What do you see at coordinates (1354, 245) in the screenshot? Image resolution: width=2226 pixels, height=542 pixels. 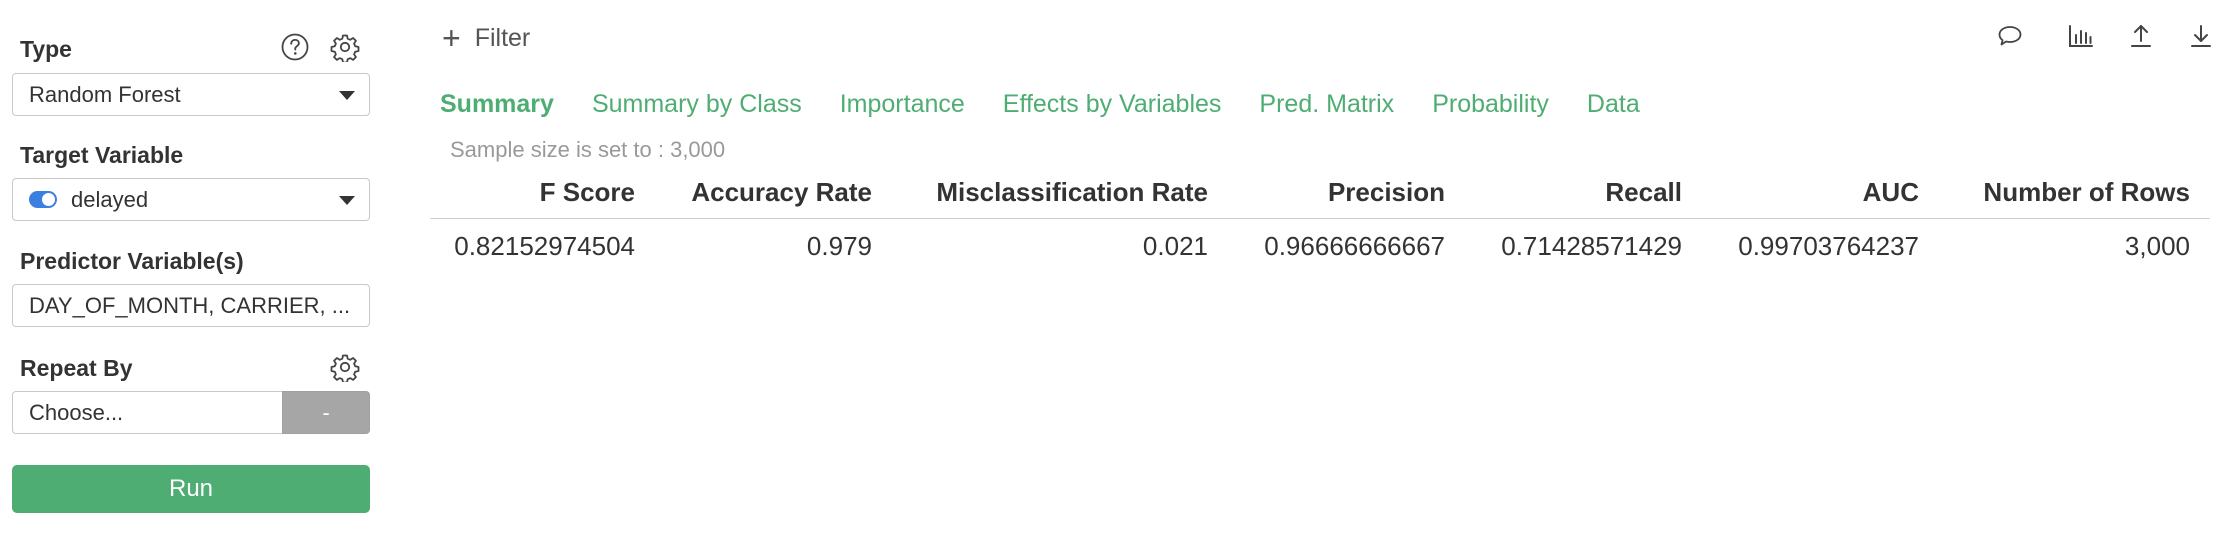 I see `cell-precision: 0.96666666667` at bounding box center [1354, 245].